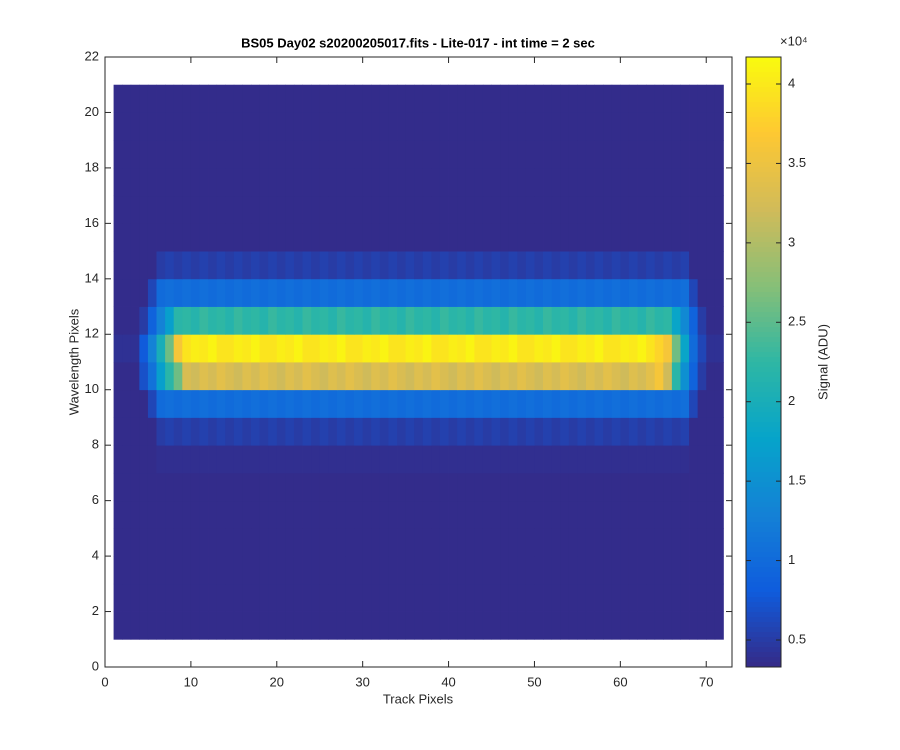 This screenshot has width=900, height=750. I want to click on colorbar-box, so click(763, 362).